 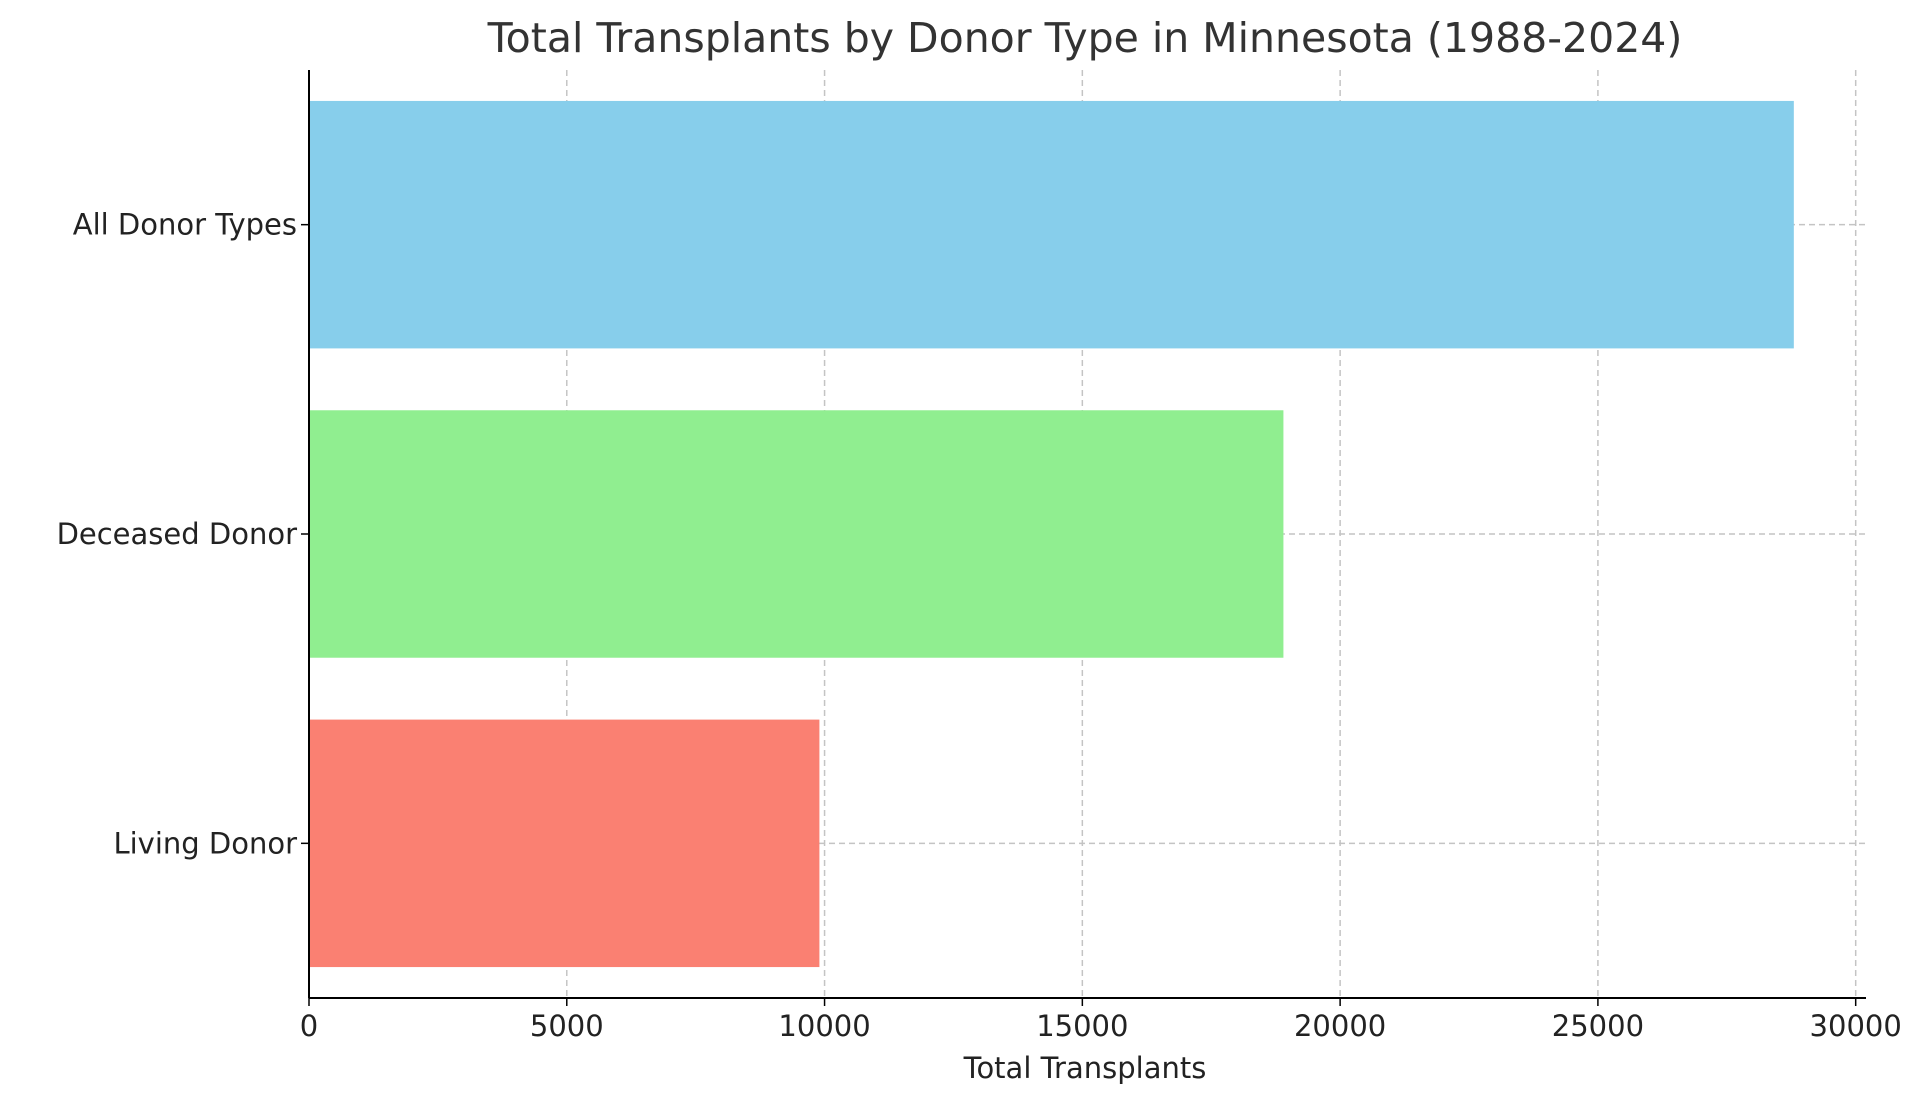 I want to click on y-tick-label: Deceased Donor, so click(x=177, y=534).